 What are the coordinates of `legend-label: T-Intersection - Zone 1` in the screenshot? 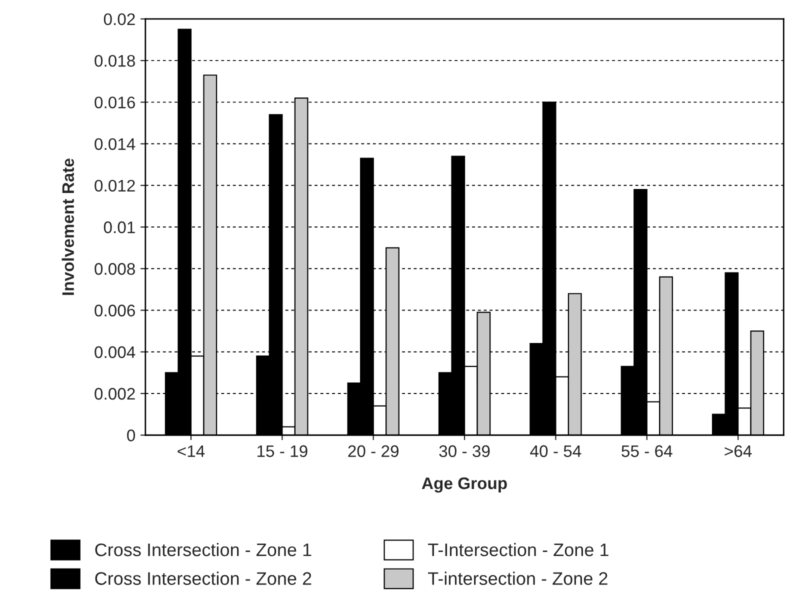 It's located at (518, 549).